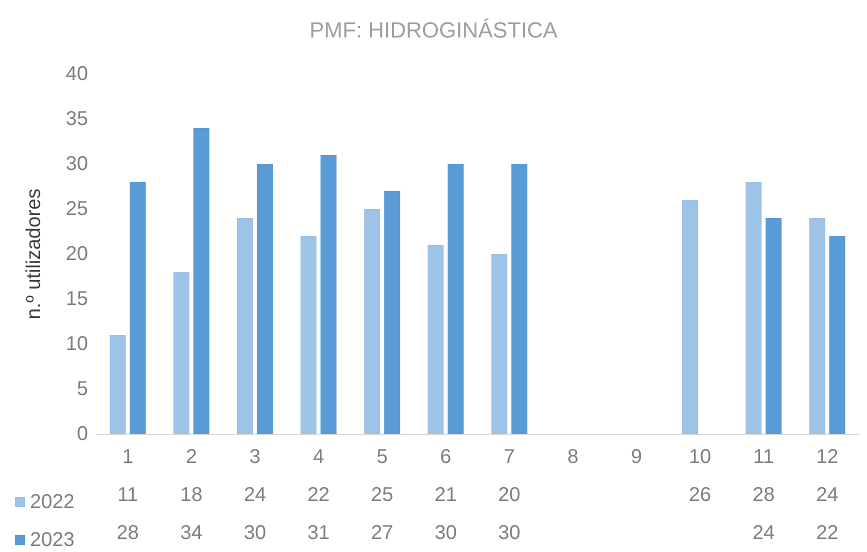 Image resolution: width=867 pixels, height=552 pixels. I want to click on y-tick-label: 25, so click(77, 209).